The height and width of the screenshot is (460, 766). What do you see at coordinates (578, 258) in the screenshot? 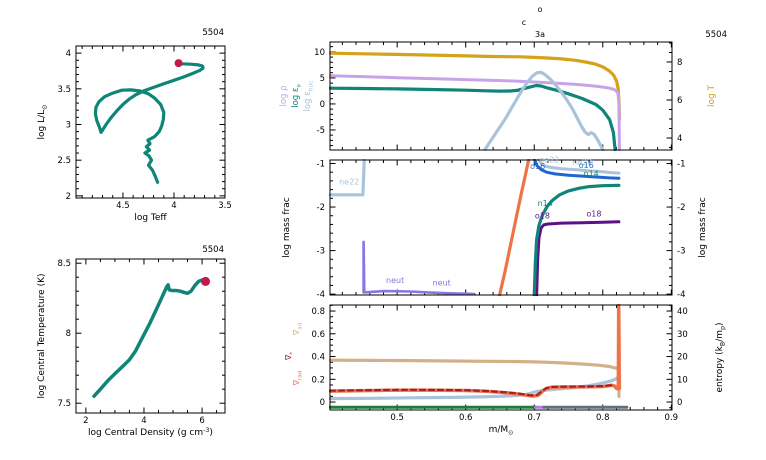
I see `series-o18` at bounding box center [578, 258].